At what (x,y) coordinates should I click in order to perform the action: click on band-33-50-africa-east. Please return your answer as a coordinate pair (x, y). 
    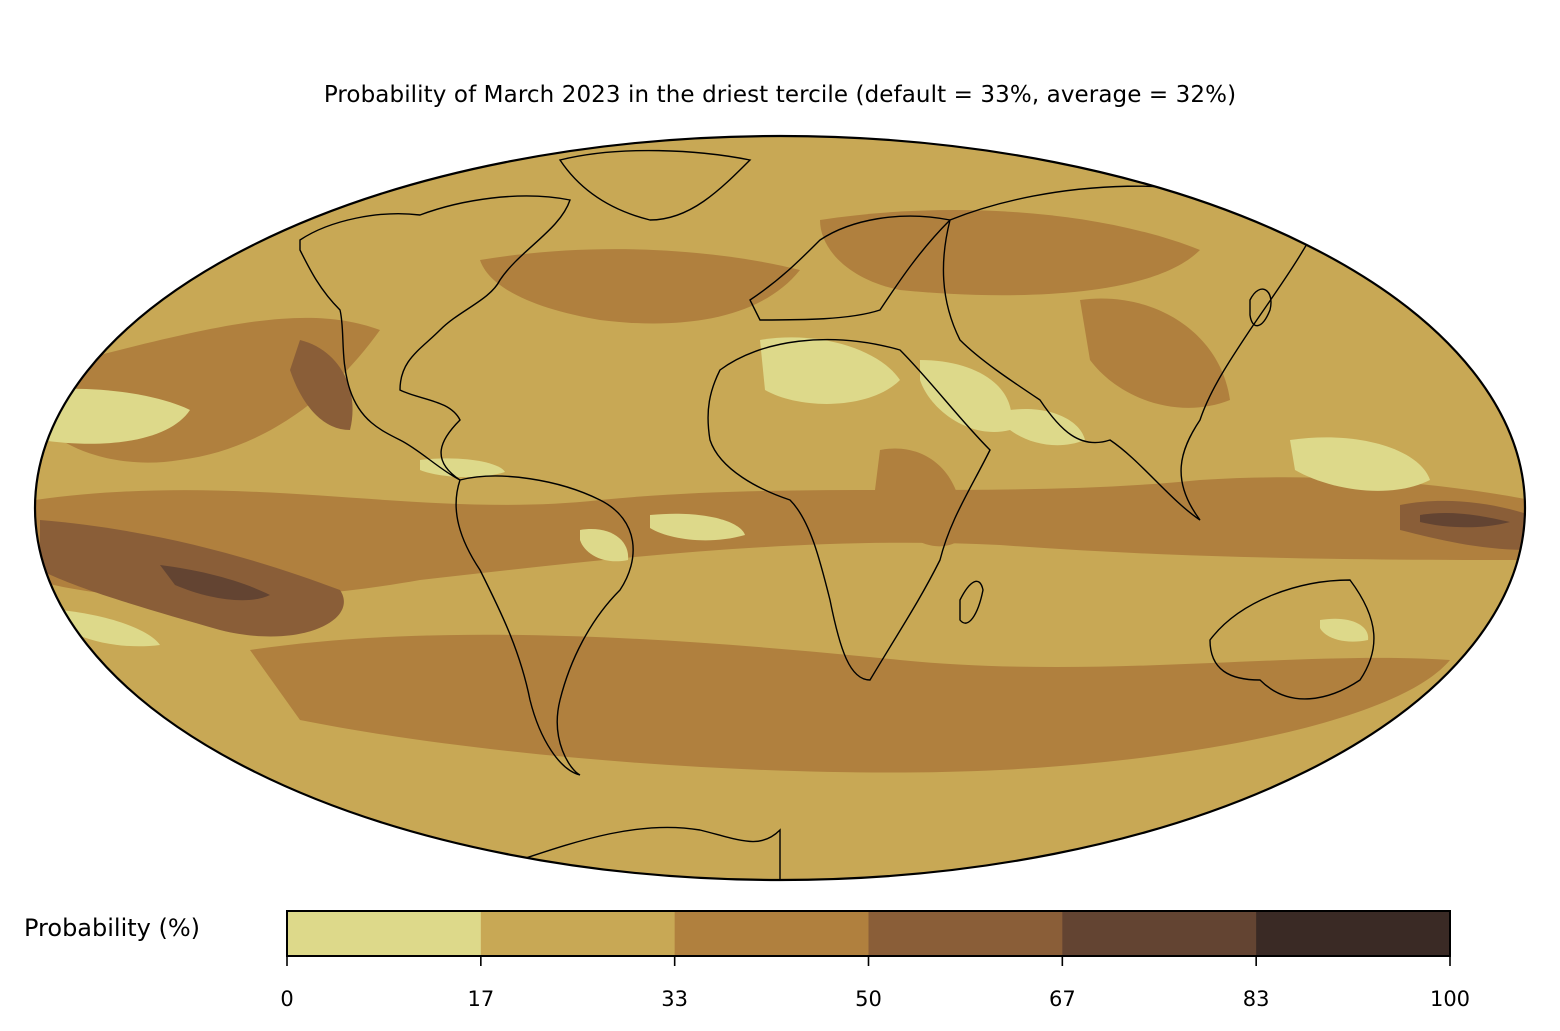
    Looking at the image, I should click on (918, 497).